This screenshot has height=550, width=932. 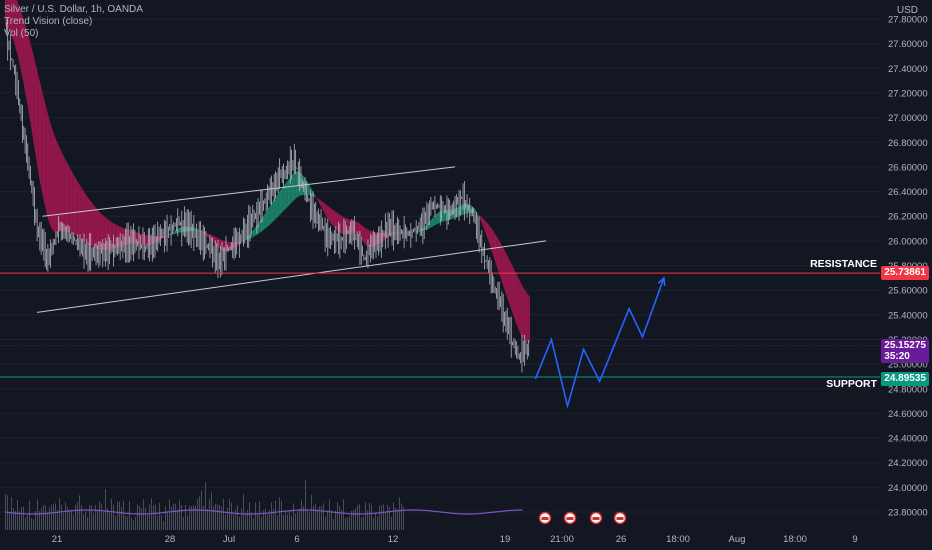 I want to click on volume-ma-line, so click(x=263, y=512).